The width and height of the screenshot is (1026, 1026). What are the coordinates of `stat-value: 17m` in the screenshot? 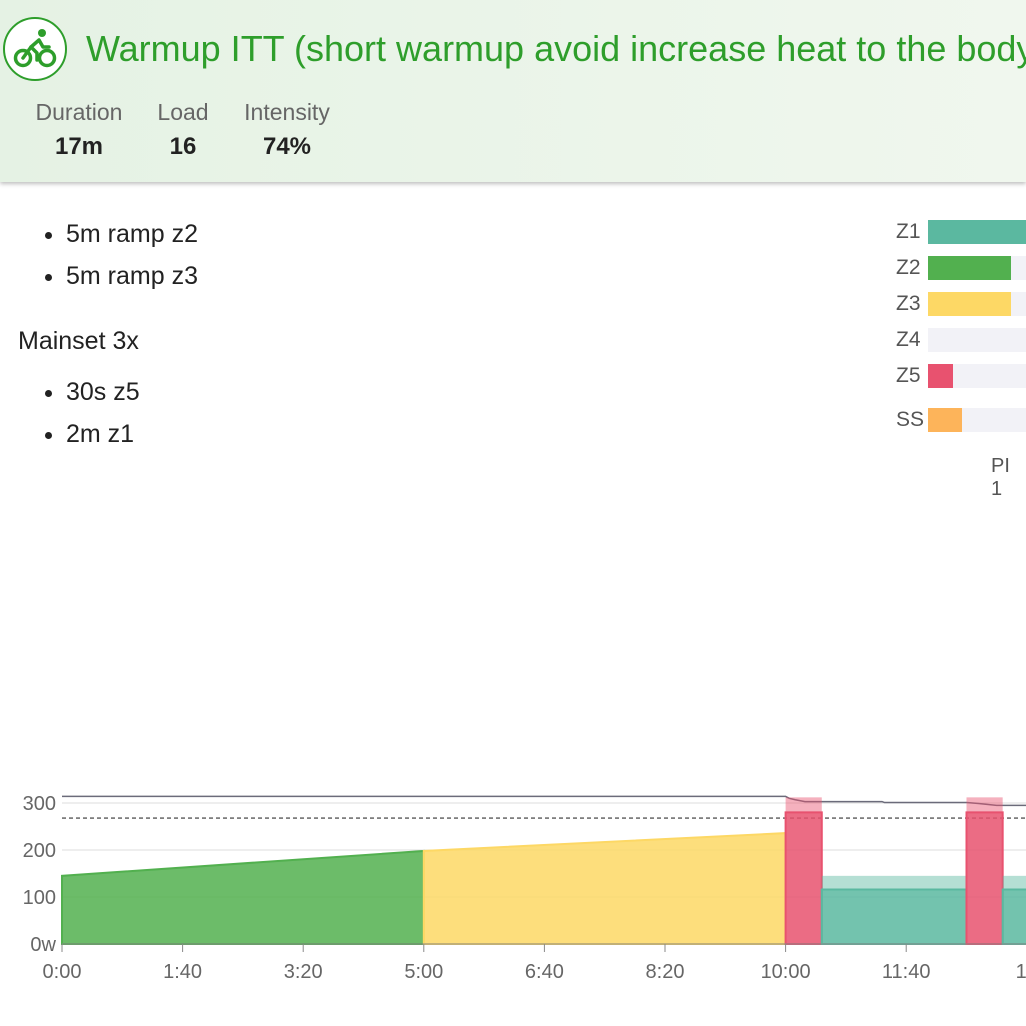 It's located at (79, 146).